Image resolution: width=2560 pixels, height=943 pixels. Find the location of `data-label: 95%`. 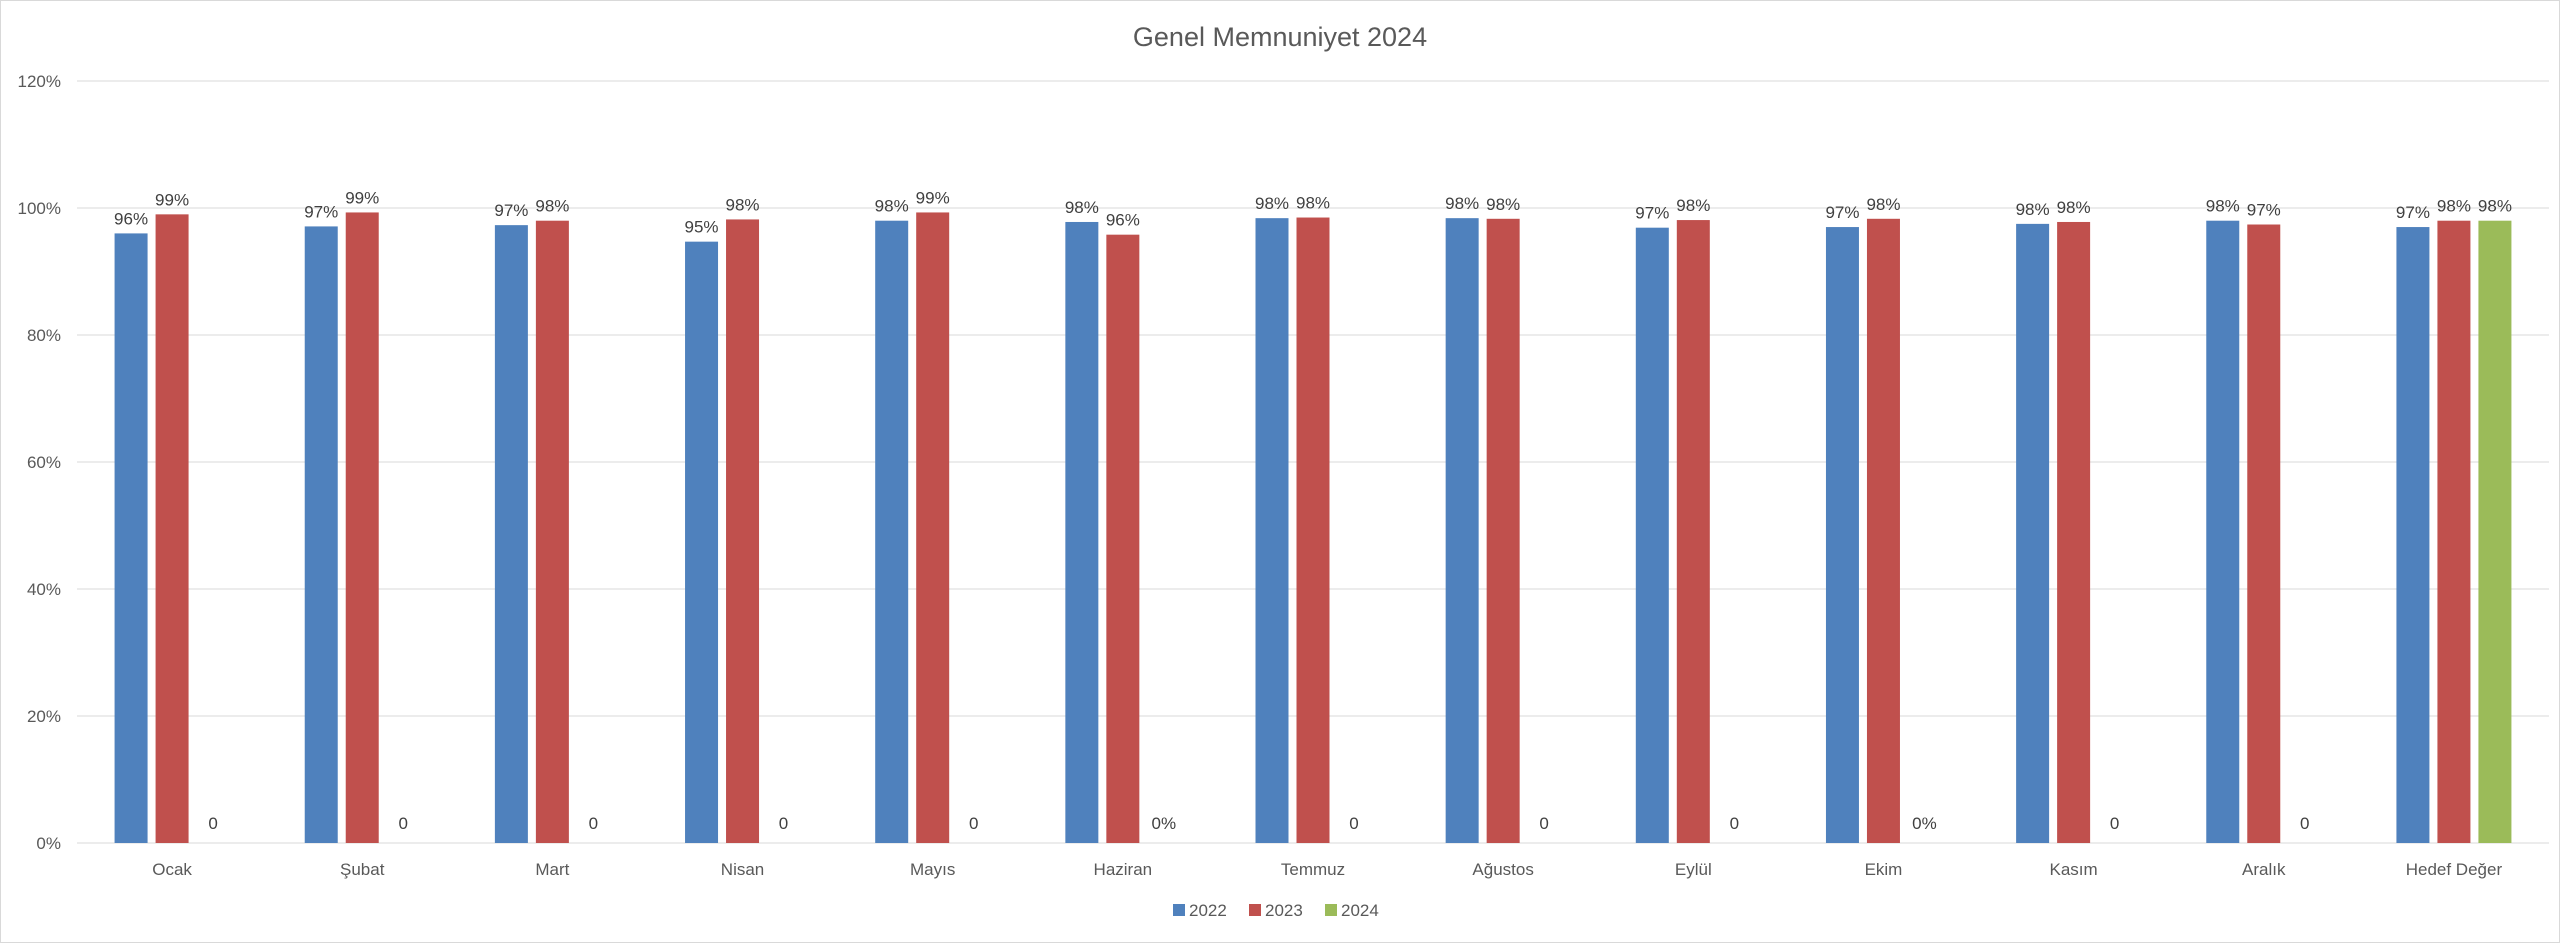

data-label: 95% is located at coordinates (702, 227).